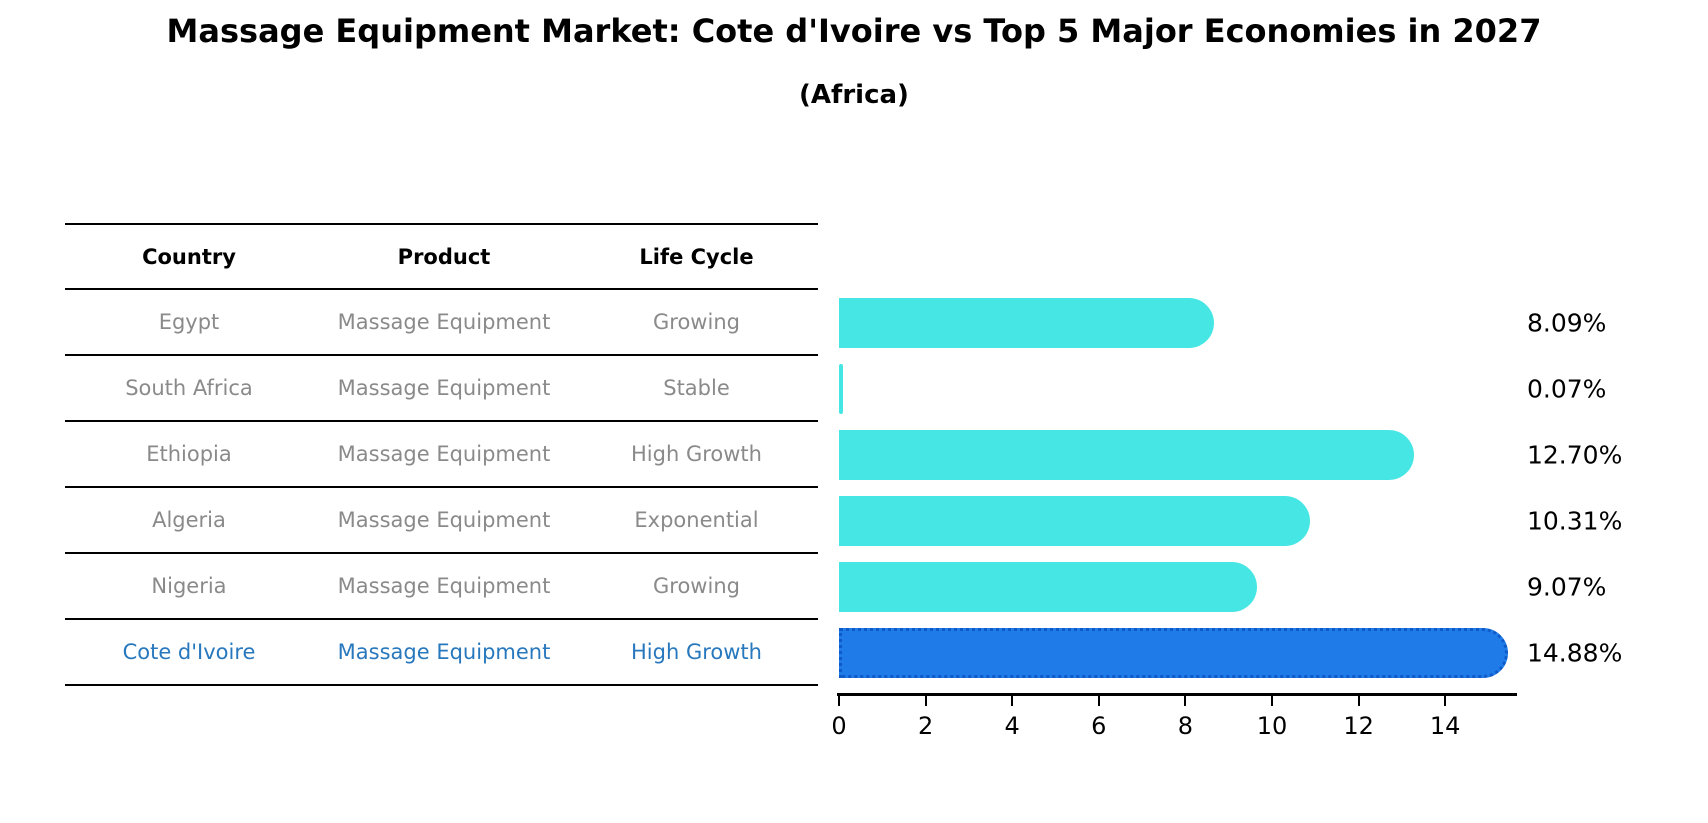 The height and width of the screenshot is (823, 1708). What do you see at coordinates (189, 454) in the screenshot?
I see `cell-country: Ethiopia` at bounding box center [189, 454].